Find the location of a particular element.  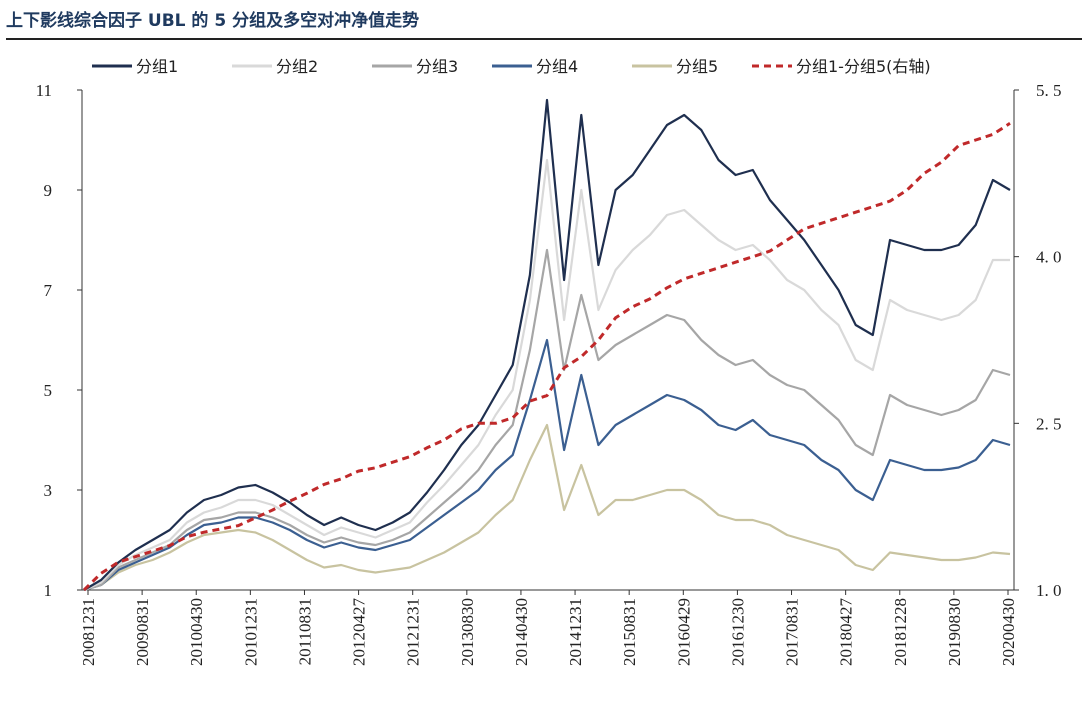

x-tick-label: 20140430 is located at coordinates (521, 632).